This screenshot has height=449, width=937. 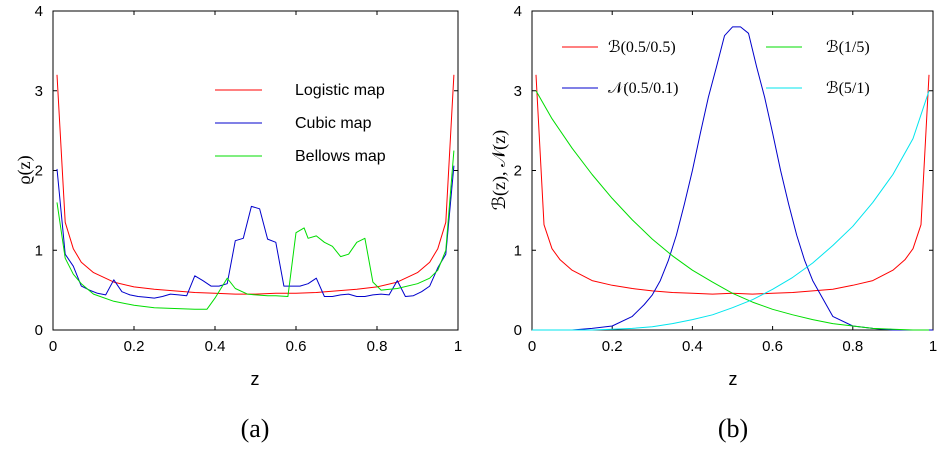 What do you see at coordinates (340, 156) in the screenshot?
I see `legend-label: Bellows map` at bounding box center [340, 156].